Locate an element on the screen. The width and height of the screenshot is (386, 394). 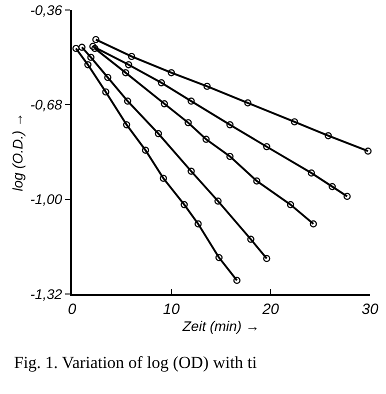
y-tick-label: -0,68 is located at coordinates (46, 104).